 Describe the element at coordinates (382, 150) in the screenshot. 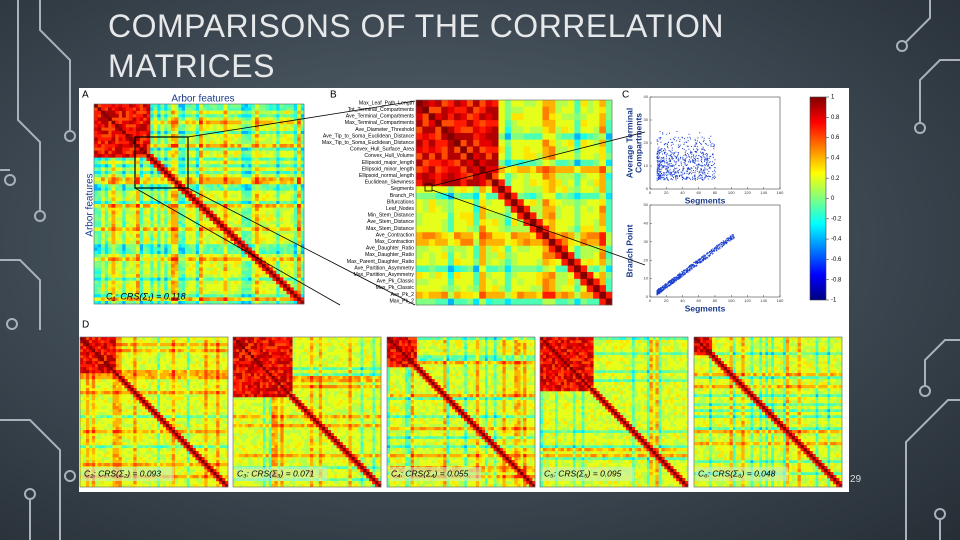

I see `feature-label: Convex_Hull_Surface_Area` at that location.